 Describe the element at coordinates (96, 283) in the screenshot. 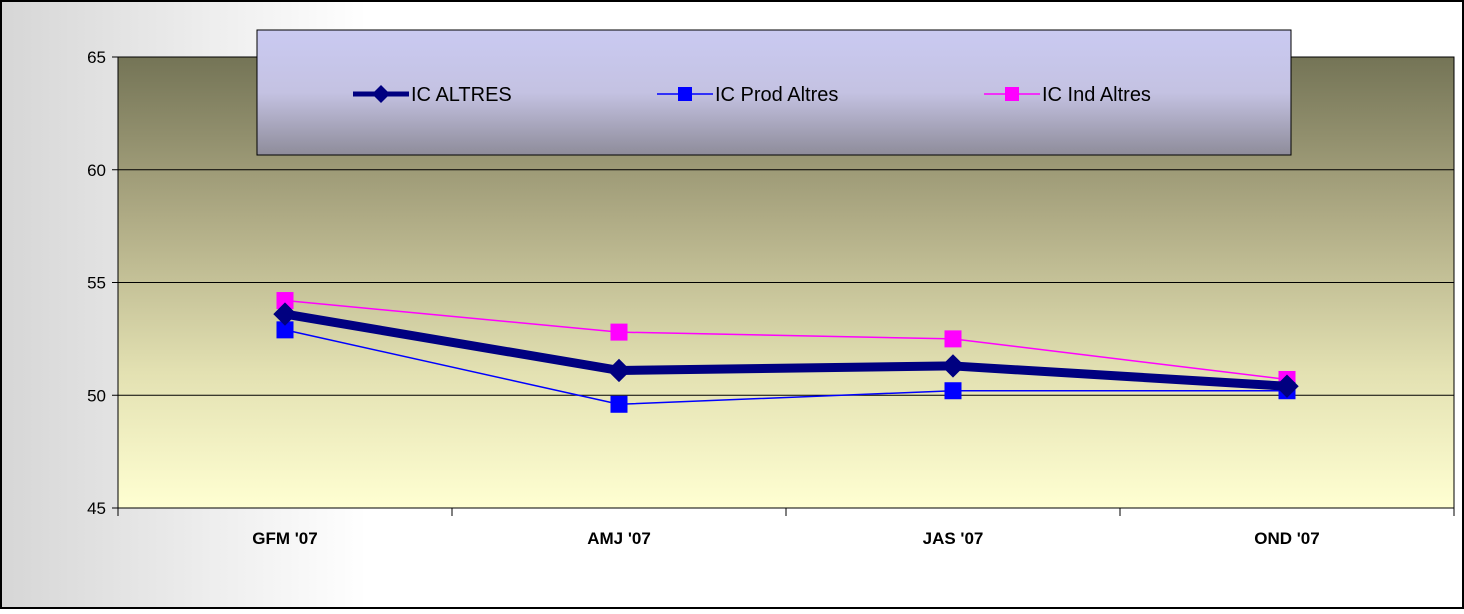

I see `y-tick-label: 55` at that location.